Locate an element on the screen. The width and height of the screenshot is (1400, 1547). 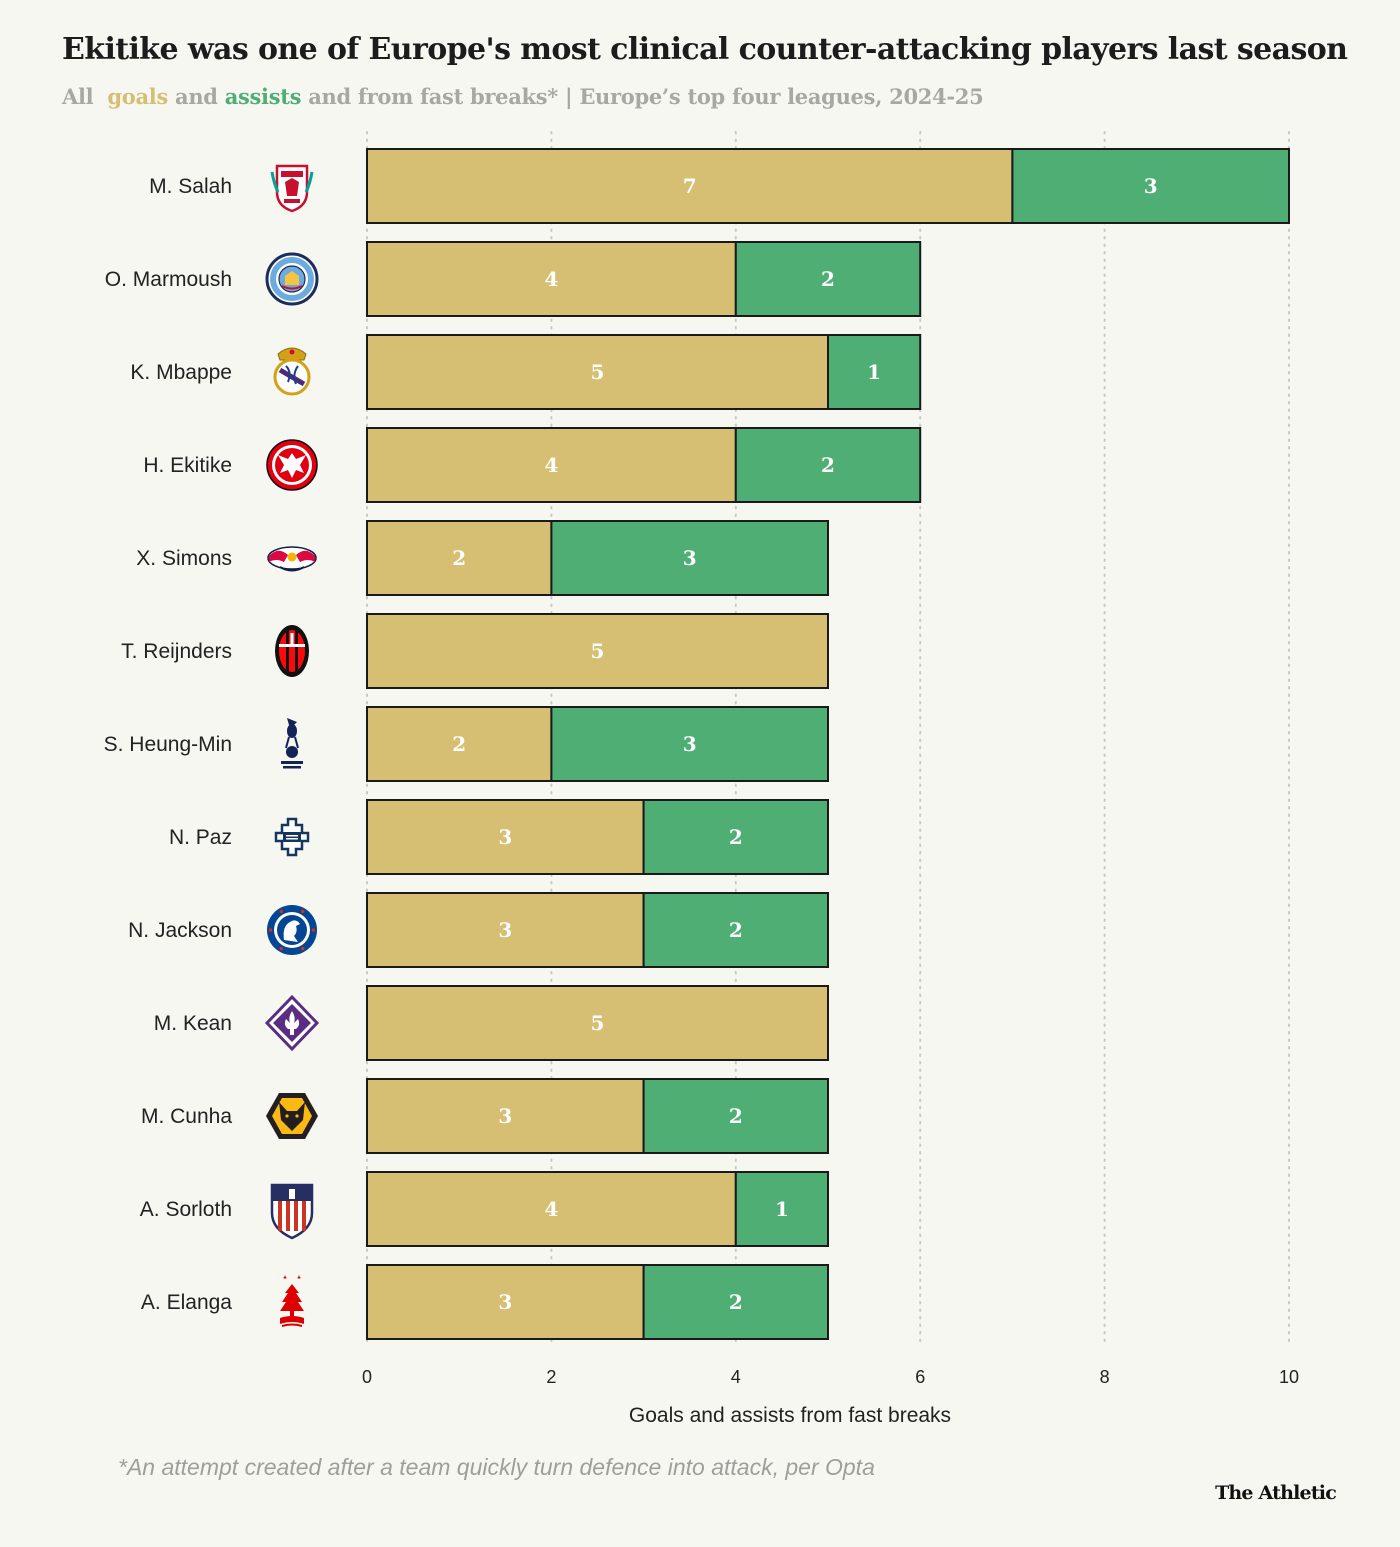
player-name: K. Mbappe is located at coordinates (181, 372).